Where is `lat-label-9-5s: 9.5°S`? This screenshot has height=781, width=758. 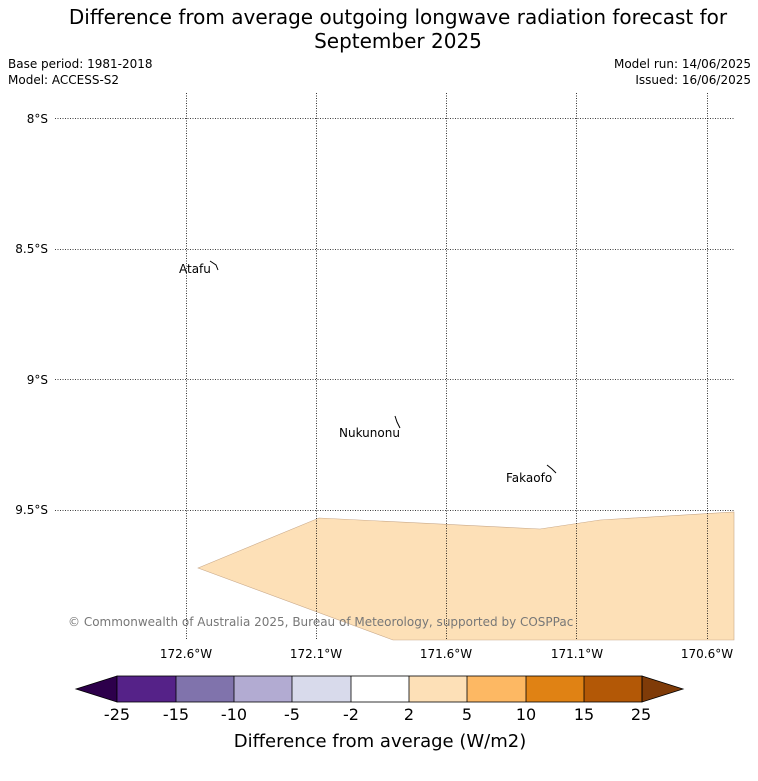 lat-label-9-5s: 9.5°S is located at coordinates (31, 510).